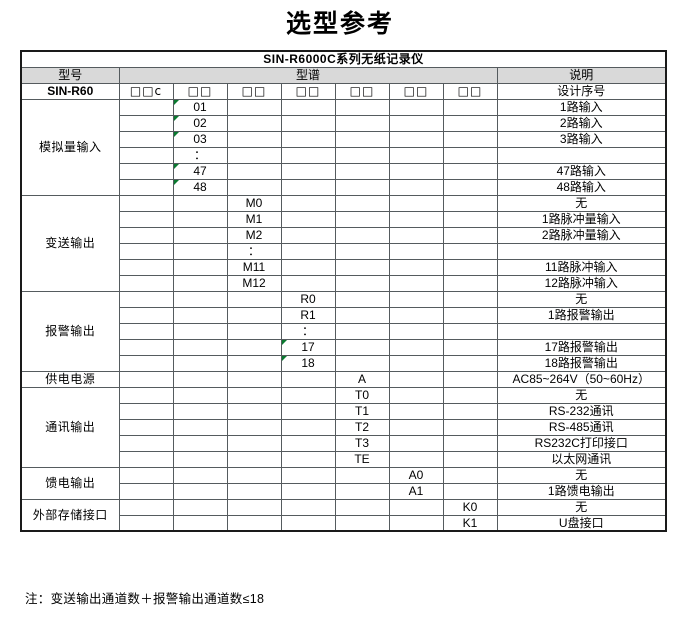  What do you see at coordinates (470, 523) in the screenshot?
I see `code-cell-6-1: K1` at bounding box center [470, 523].